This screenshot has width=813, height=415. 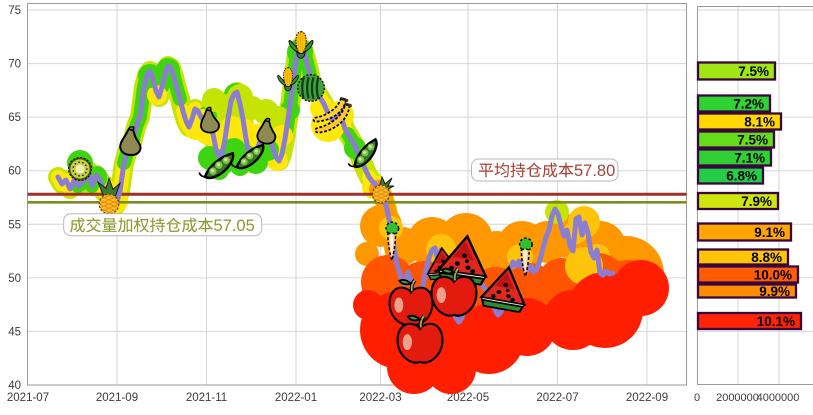 I want to click on svg-text: 2022-05, so click(x=468, y=398).